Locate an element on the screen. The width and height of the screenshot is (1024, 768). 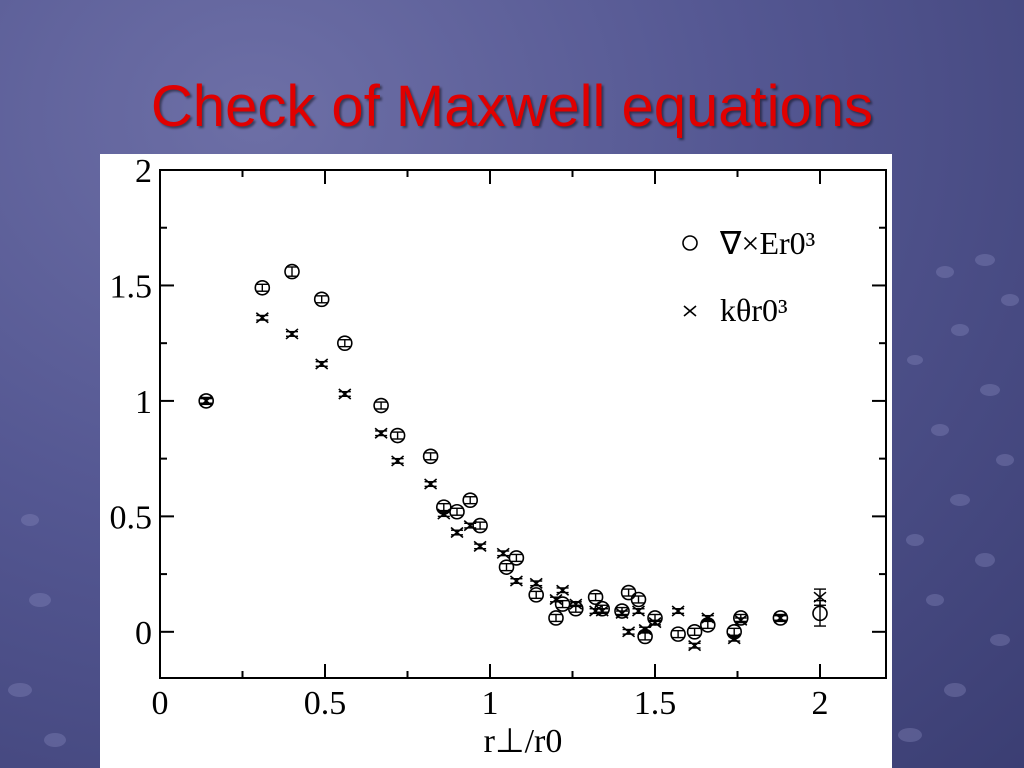
legend-label-k-theta: kθr0³ is located at coordinates (754, 310).